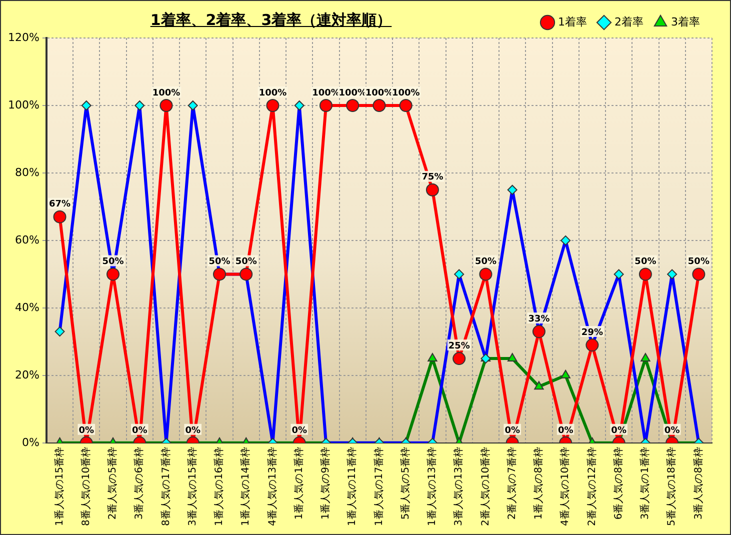 This screenshot has height=535, width=731. Describe the element at coordinates (24, 105) in the screenshot. I see `y-tick-label: 100%` at that location.